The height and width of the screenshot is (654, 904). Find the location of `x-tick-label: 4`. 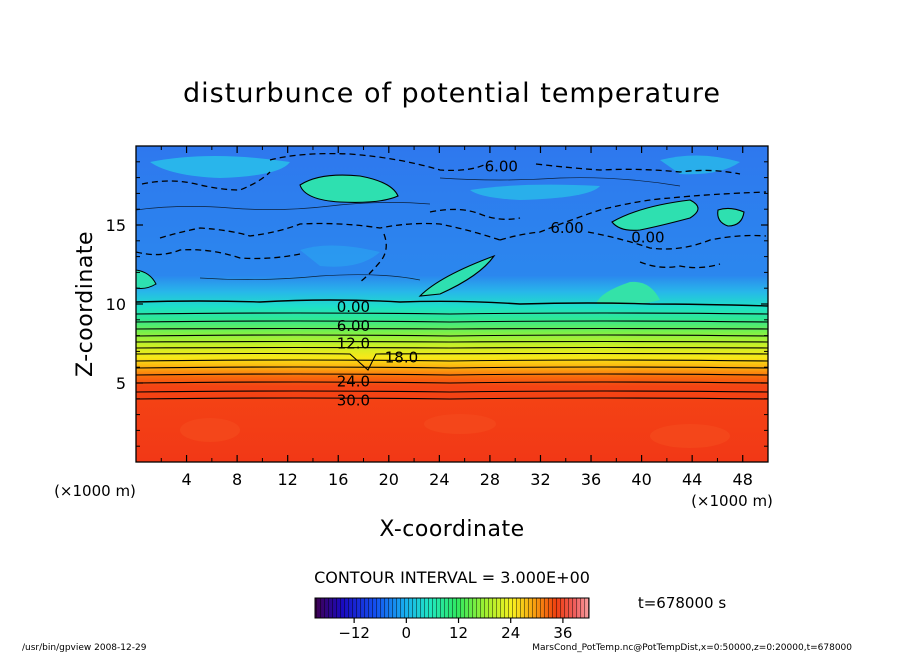

x-tick-label: 4 is located at coordinates (186, 479).